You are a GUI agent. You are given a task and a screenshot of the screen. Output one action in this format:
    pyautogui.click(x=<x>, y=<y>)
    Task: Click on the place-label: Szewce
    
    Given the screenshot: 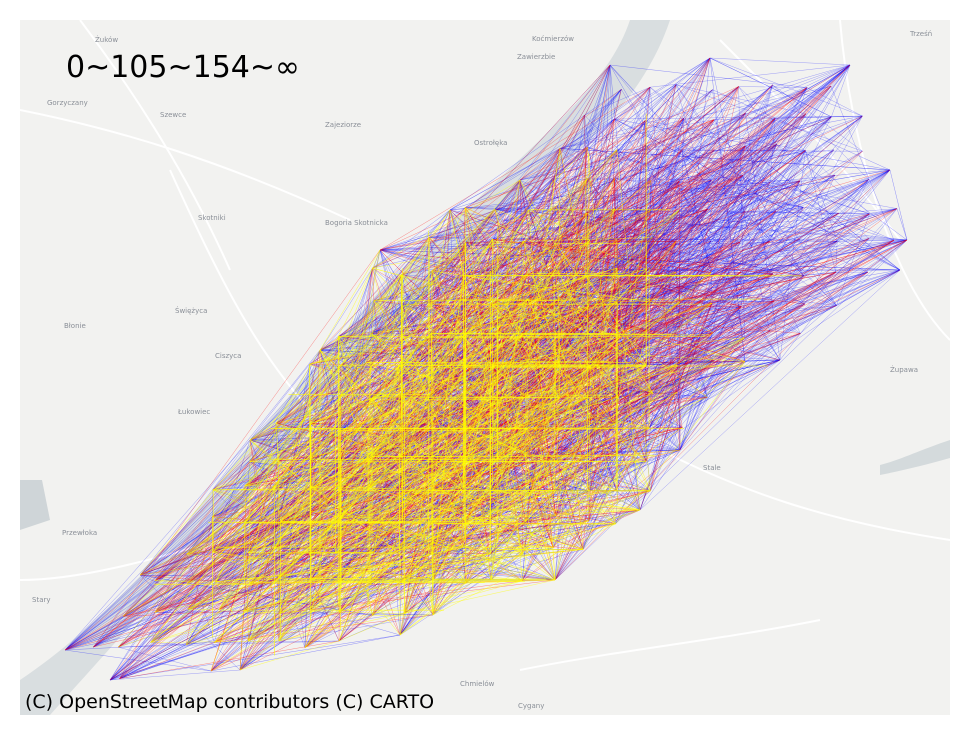 What is the action you would take?
    pyautogui.click(x=173, y=115)
    